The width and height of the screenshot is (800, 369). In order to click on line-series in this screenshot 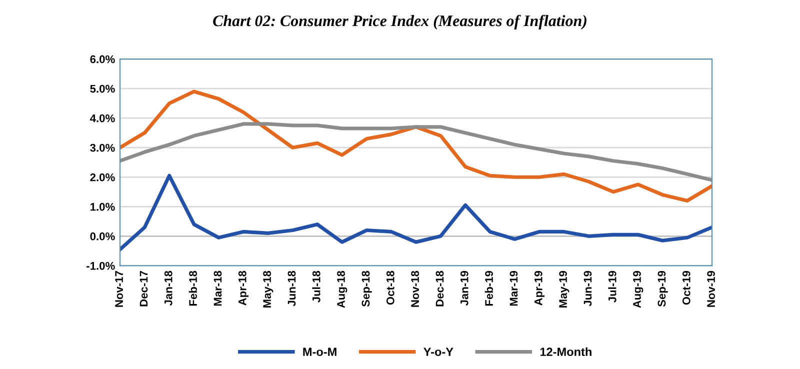, I will do `click(416, 152)`.